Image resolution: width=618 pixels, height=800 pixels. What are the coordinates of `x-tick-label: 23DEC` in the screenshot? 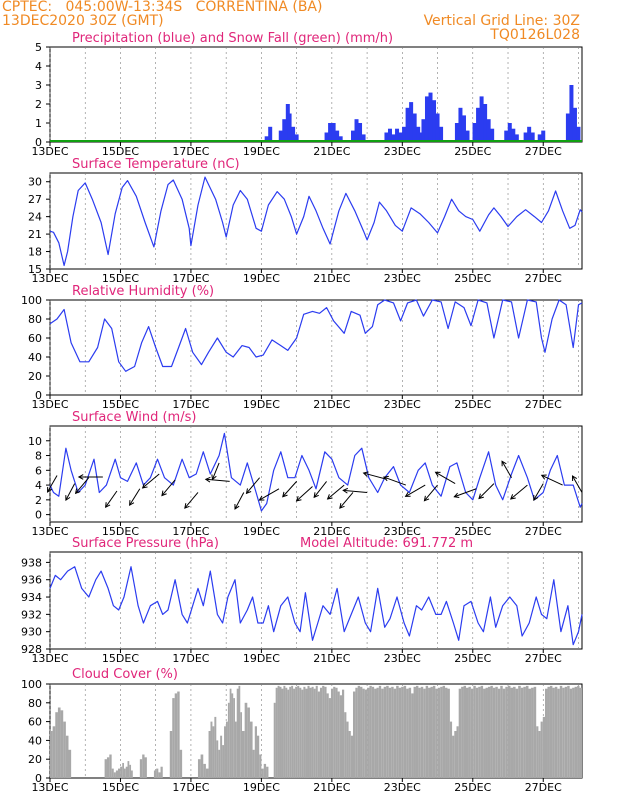 It's located at (402, 151).